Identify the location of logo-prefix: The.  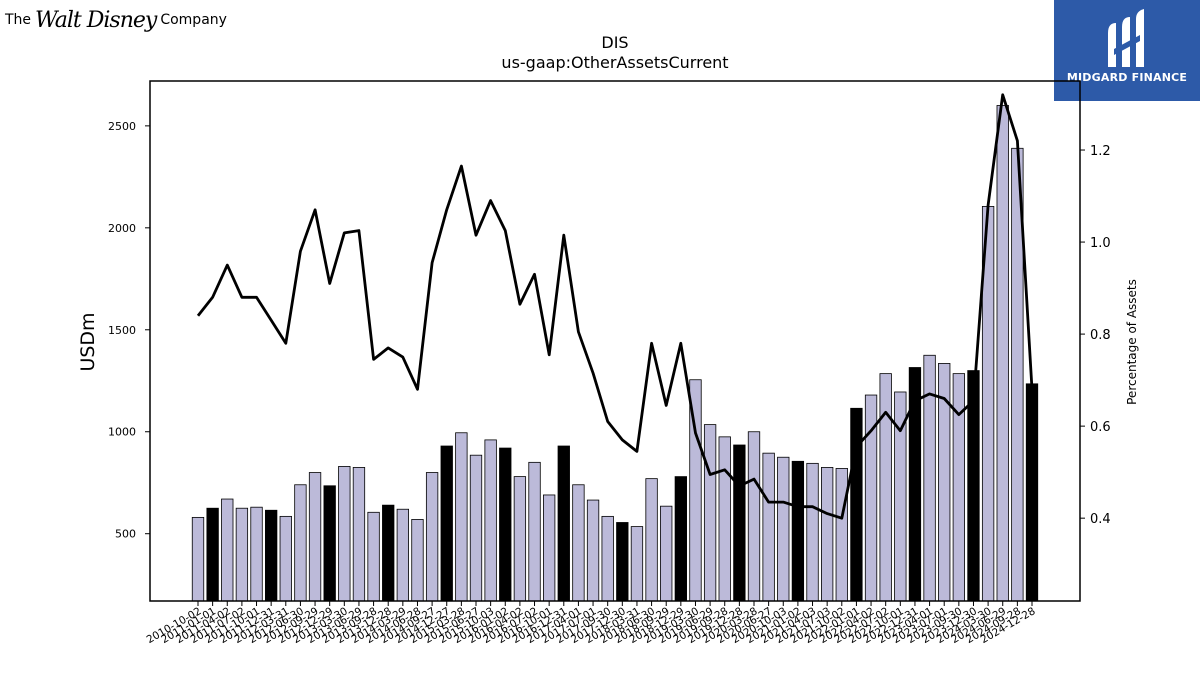
(18, 20).